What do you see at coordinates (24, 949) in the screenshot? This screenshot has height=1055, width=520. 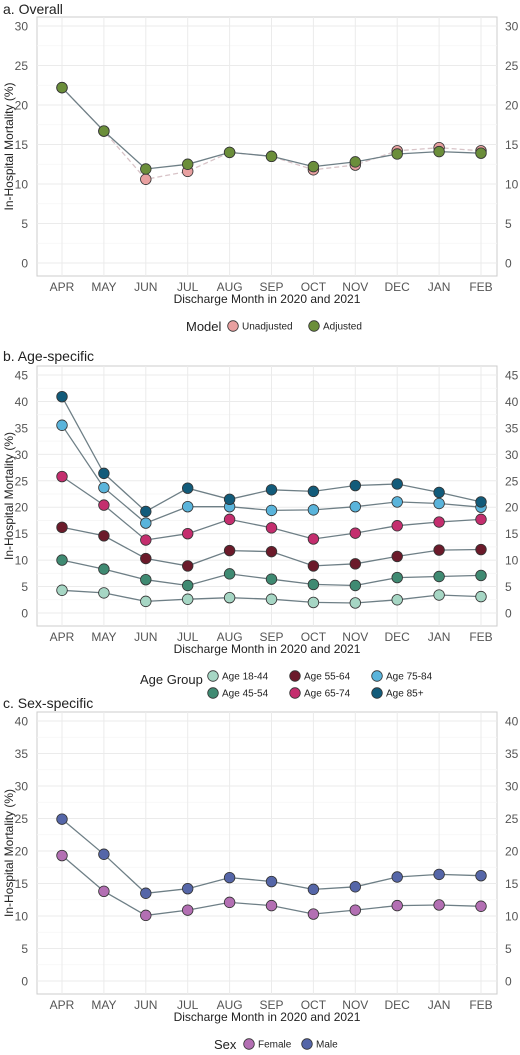 I see `y-tick-label-left: 5` at bounding box center [24, 949].